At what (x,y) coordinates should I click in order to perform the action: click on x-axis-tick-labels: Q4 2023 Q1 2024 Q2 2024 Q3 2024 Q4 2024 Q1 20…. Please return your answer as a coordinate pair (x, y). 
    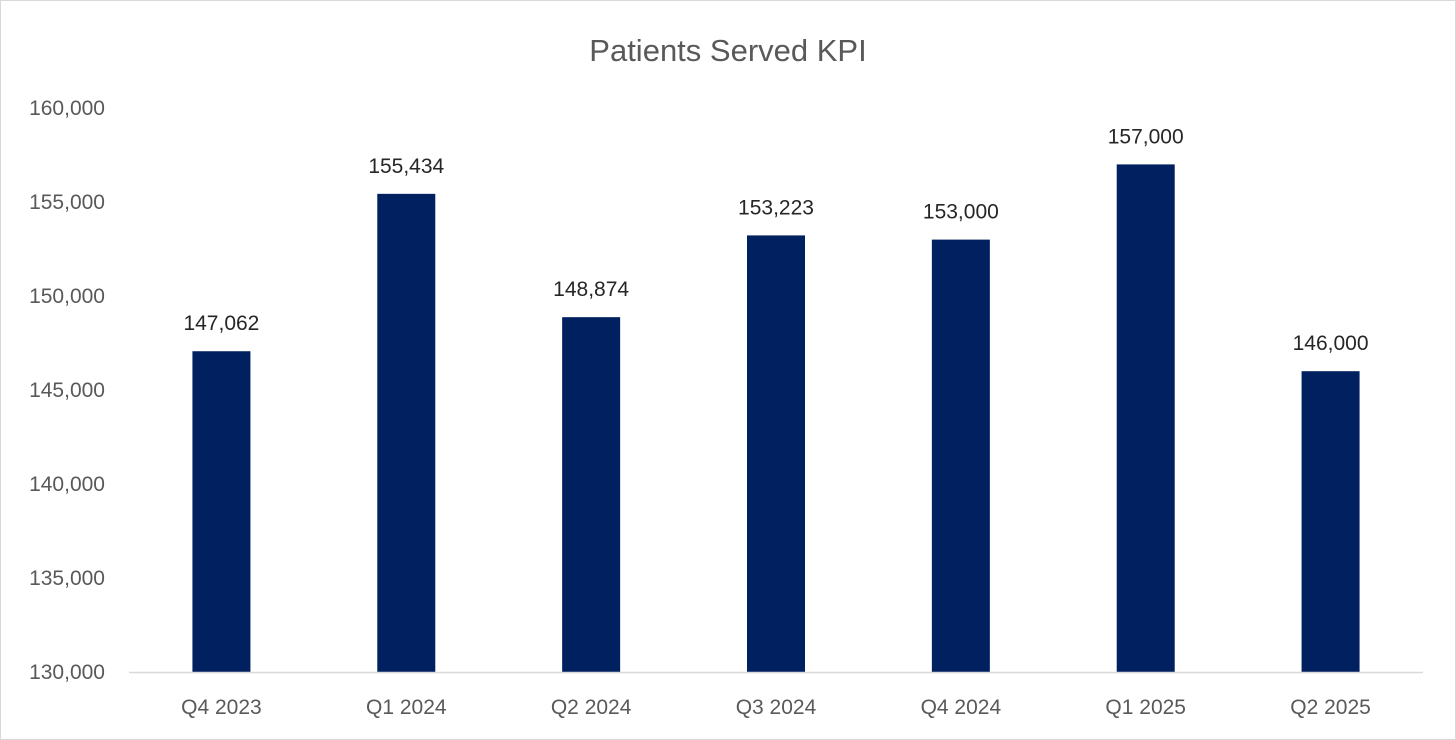
    Looking at the image, I should click on (776, 707).